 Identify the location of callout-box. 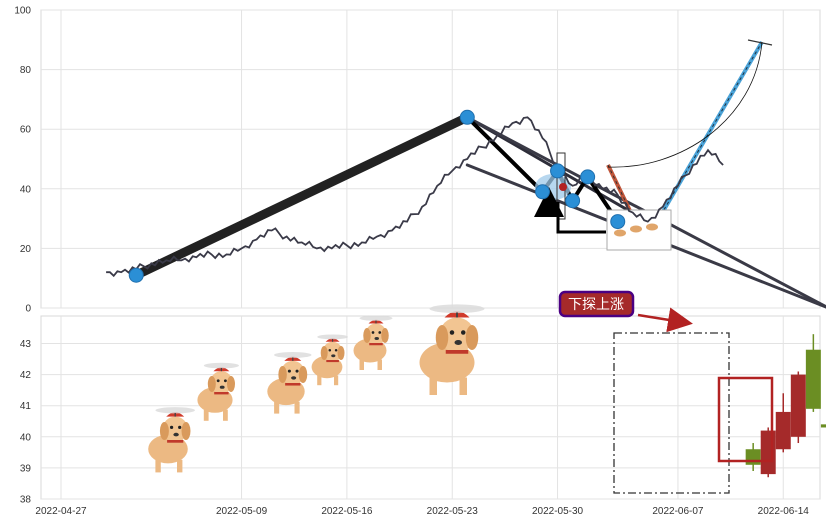
(596, 304).